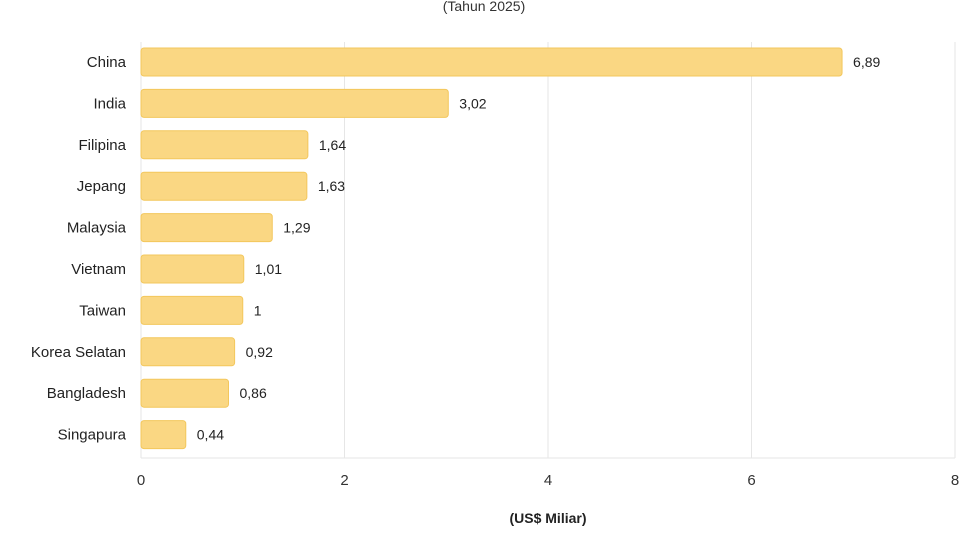 The width and height of the screenshot is (968, 548). What do you see at coordinates (268, 269) in the screenshot?
I see `data-label: 1,01` at bounding box center [268, 269].